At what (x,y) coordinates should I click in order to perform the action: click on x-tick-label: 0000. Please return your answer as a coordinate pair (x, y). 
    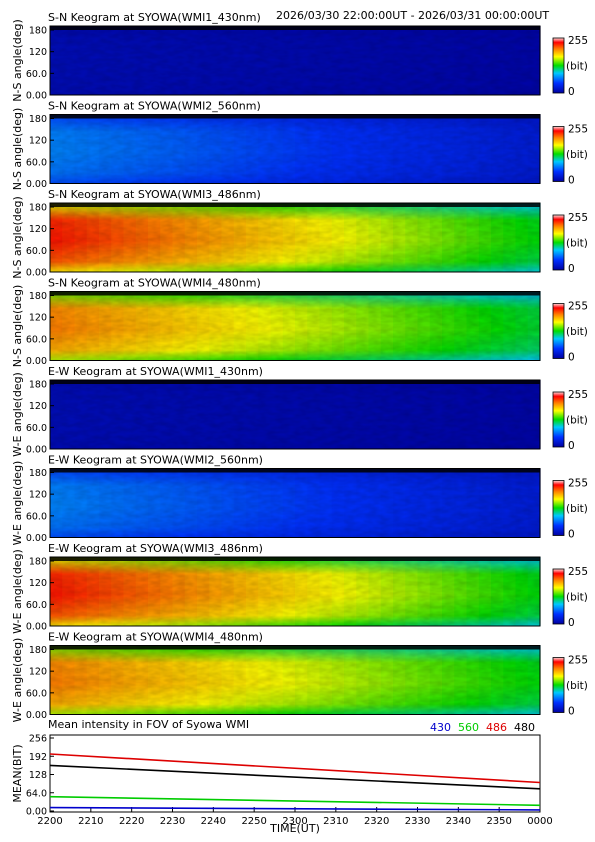
    Looking at the image, I should click on (539, 821).